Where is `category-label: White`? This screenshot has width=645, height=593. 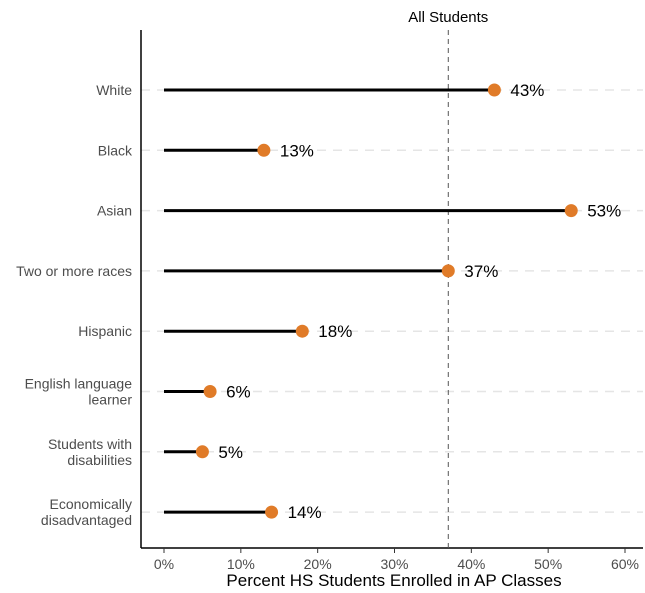 category-label: White is located at coordinates (114, 90).